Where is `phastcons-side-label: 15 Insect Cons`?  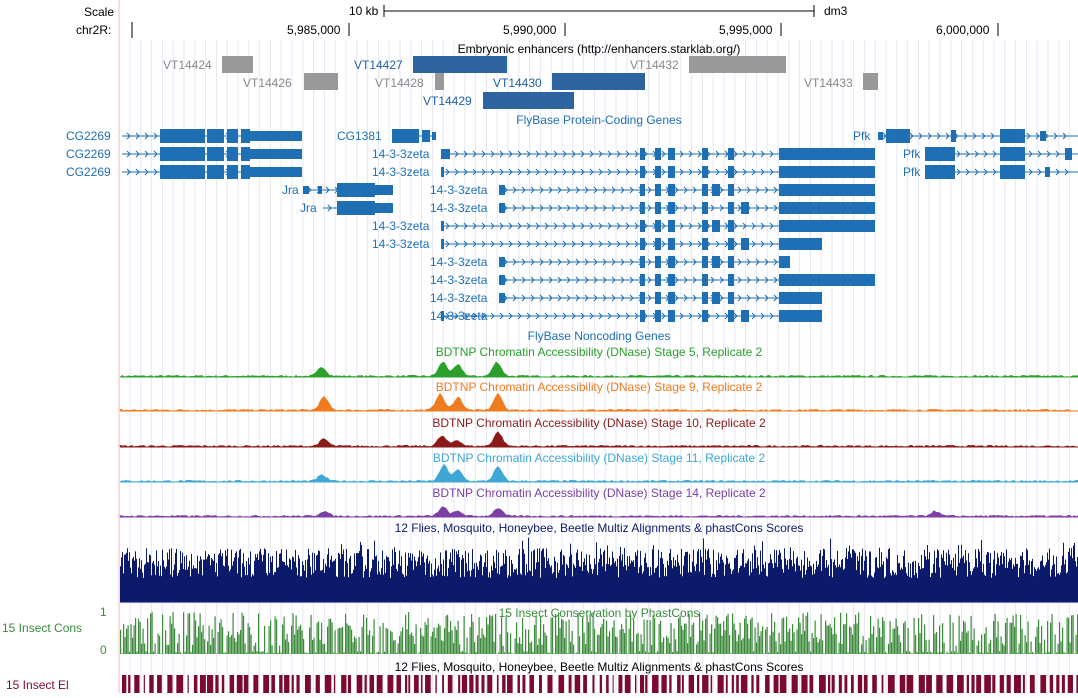
phastcons-side-label: 15 Insect Cons is located at coordinates (42, 628).